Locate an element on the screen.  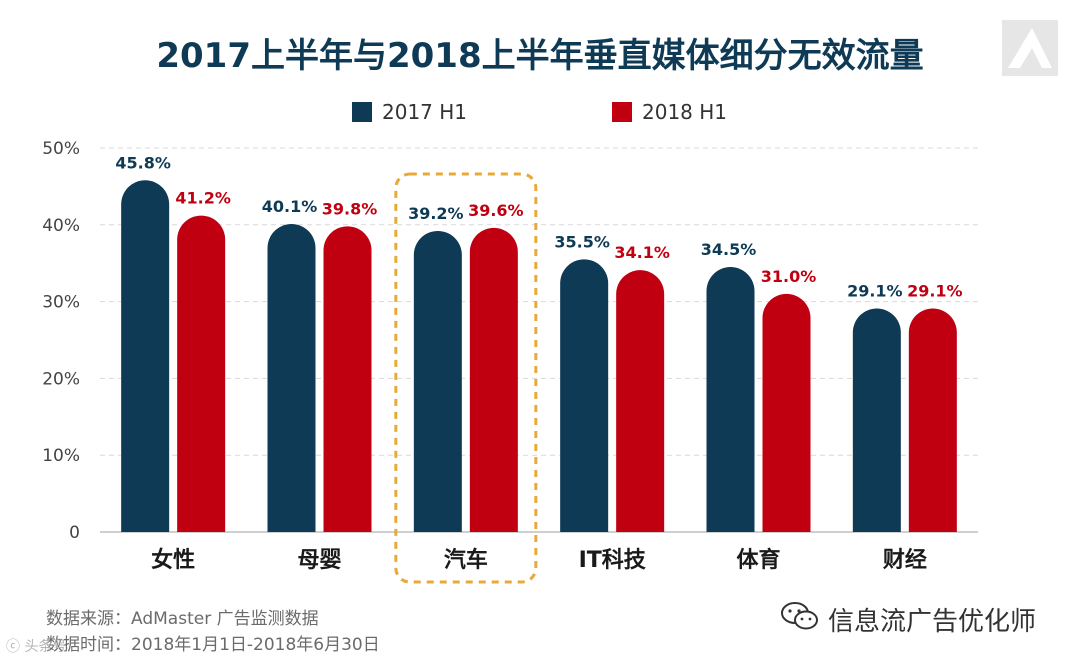
y-tick-label: 20% is located at coordinates (61, 379).